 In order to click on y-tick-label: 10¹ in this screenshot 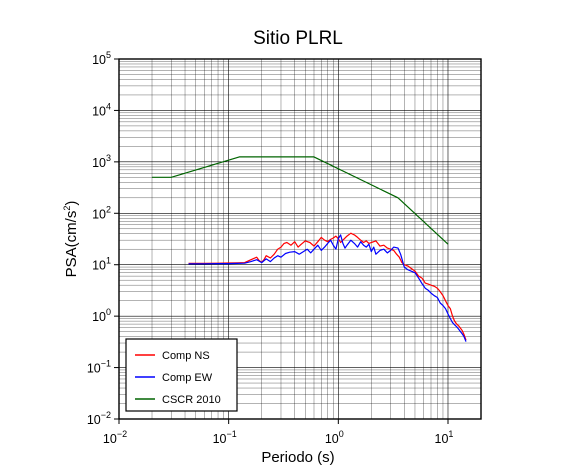, I will do `click(101, 264)`.